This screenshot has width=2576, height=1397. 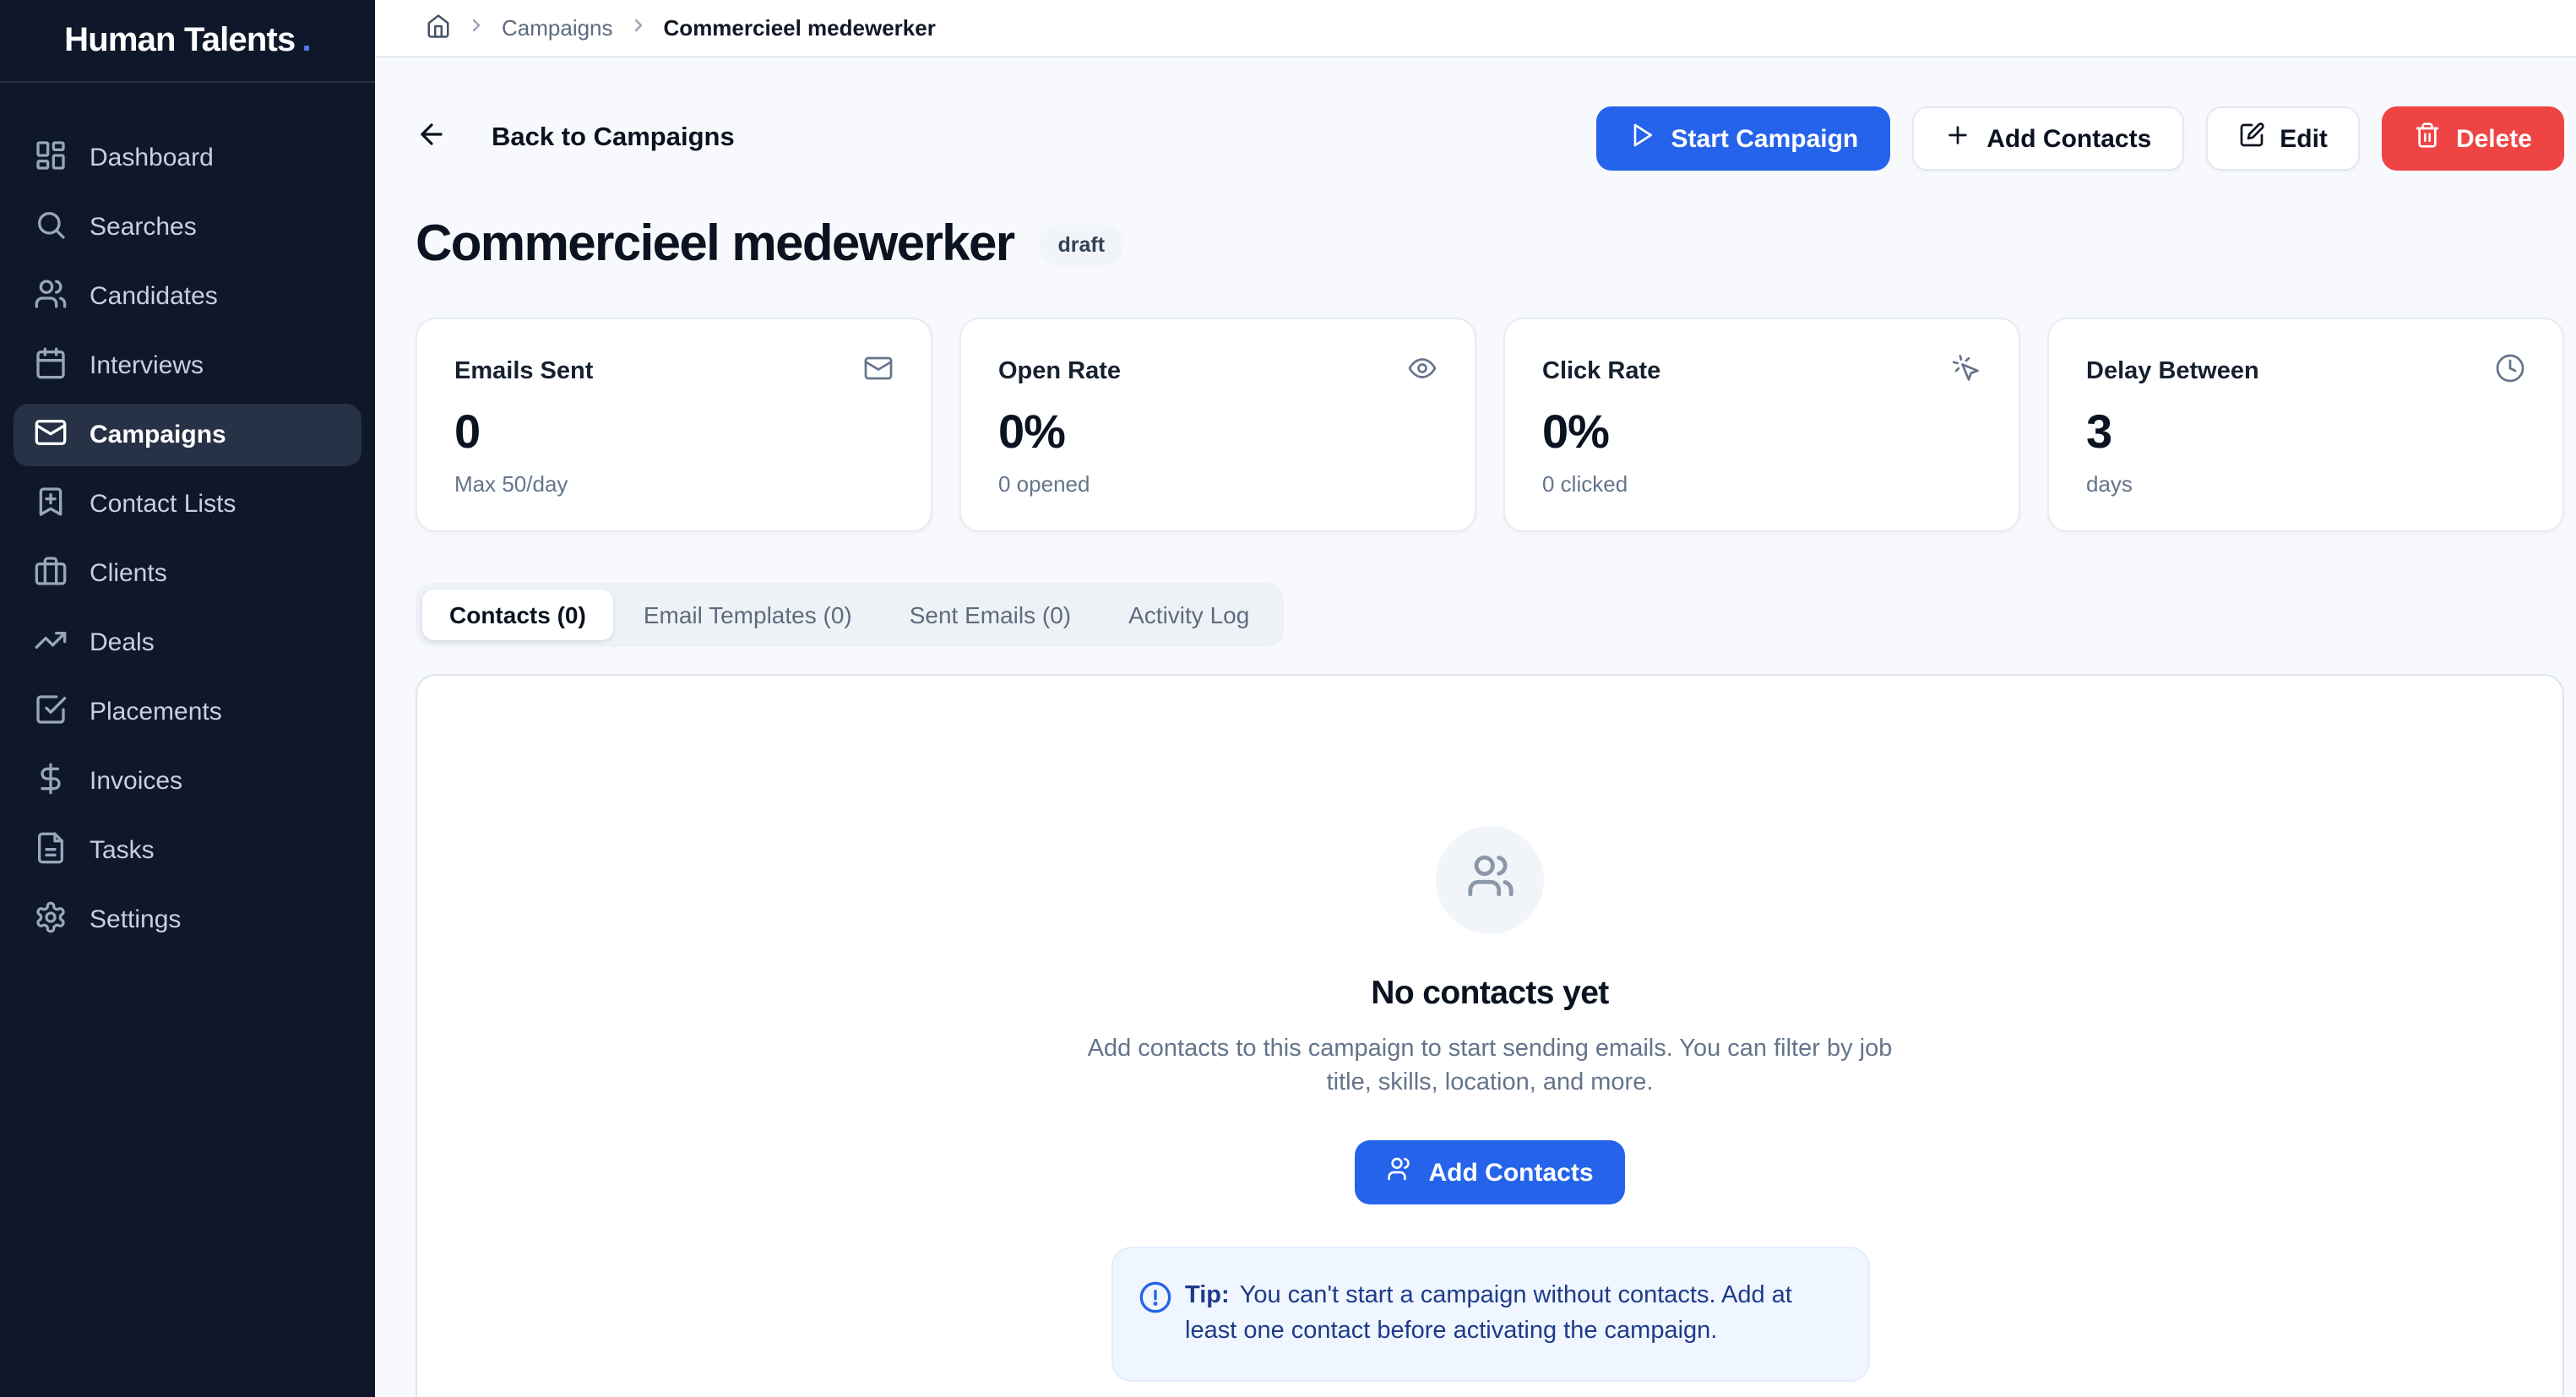 I want to click on home-icon, so click(x=438, y=28).